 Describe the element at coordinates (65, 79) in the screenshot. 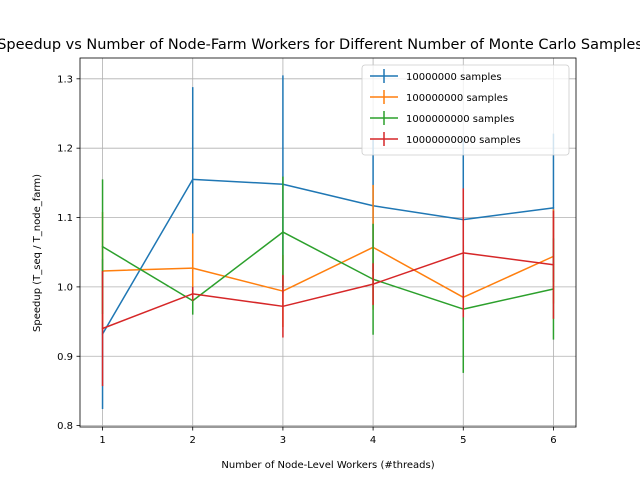

I see `y-tick-label-6: 1.3` at that location.